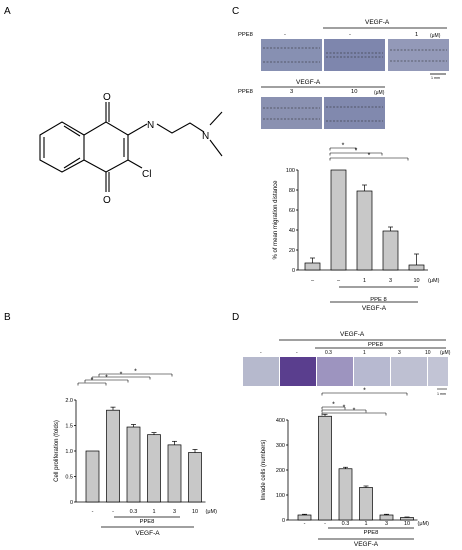 The height and width of the screenshot is (550, 462). Describe the element at coordinates (235, 317) in the screenshot. I see `panel-d-letter: D` at that location.